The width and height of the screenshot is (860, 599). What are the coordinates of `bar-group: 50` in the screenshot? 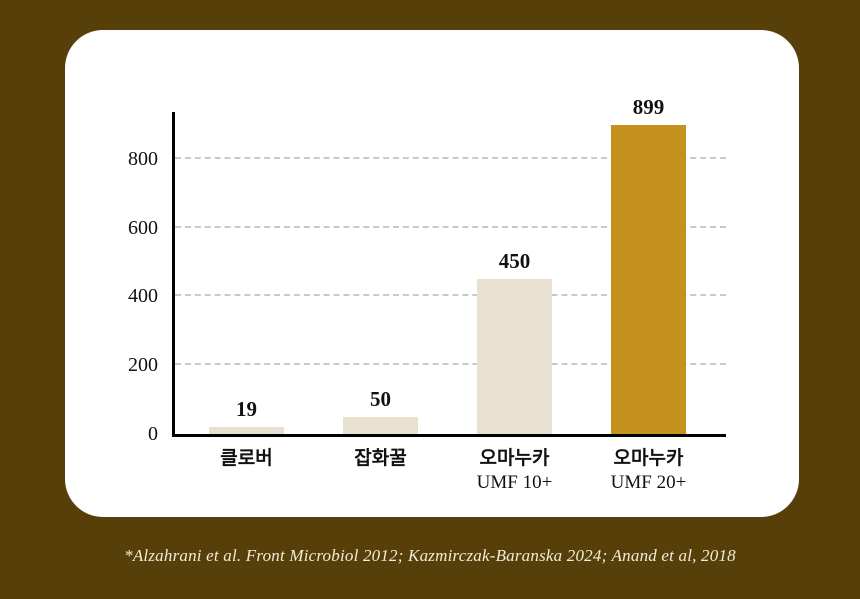 It's located at (380, 410).